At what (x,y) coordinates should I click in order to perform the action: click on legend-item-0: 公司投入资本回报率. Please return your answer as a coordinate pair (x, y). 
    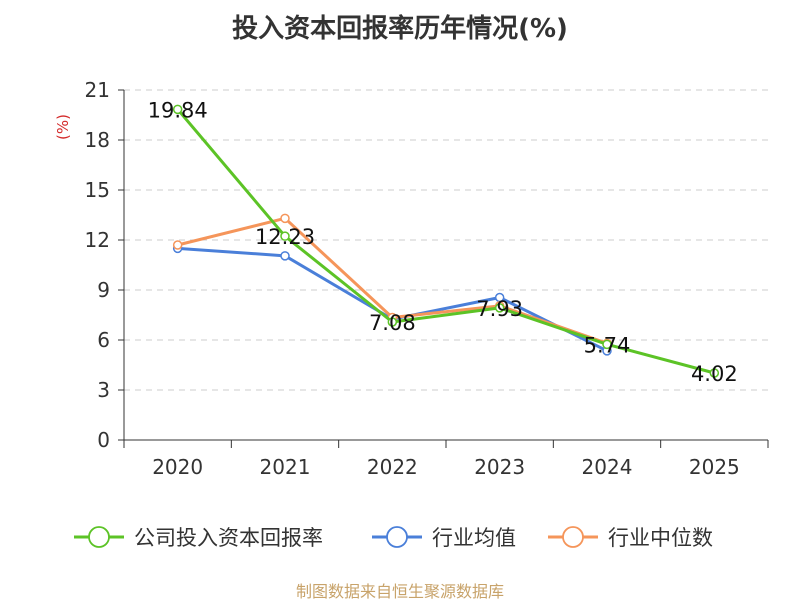
    Looking at the image, I should click on (198, 538).